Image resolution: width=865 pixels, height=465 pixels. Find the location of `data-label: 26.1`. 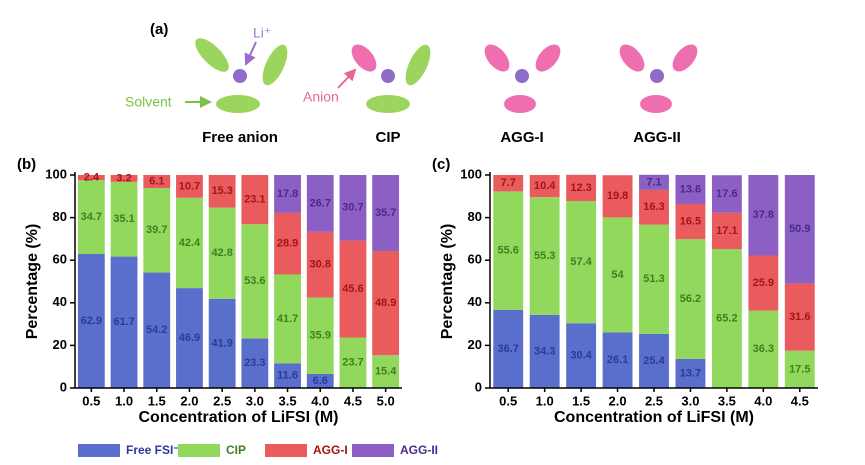

data-label: 26.1 is located at coordinates (617, 360).